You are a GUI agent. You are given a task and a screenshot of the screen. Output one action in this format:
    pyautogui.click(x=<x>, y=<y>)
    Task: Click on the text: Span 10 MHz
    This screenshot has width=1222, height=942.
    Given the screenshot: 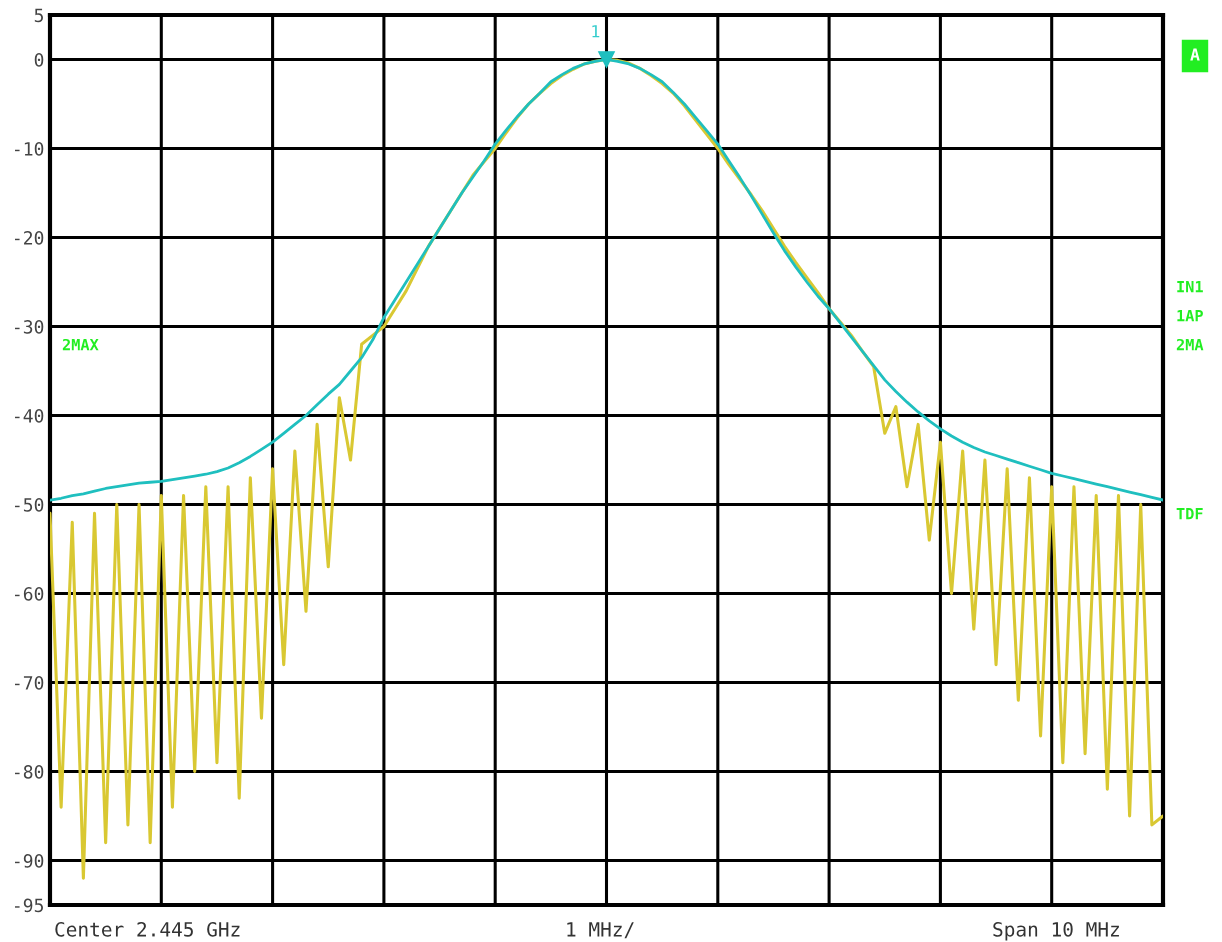 What is the action you would take?
    pyautogui.click(x=1056, y=931)
    